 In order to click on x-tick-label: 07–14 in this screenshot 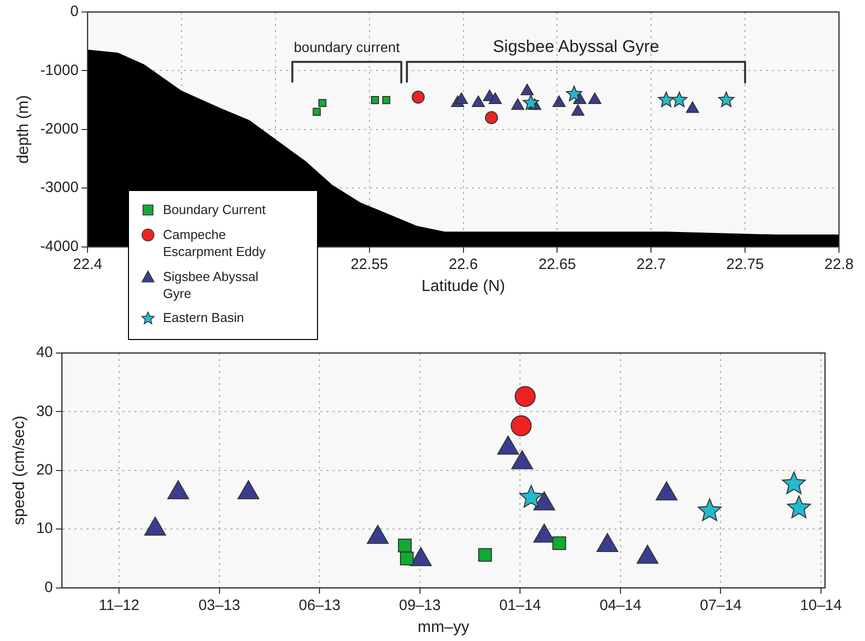, I will do `click(721, 605)`.